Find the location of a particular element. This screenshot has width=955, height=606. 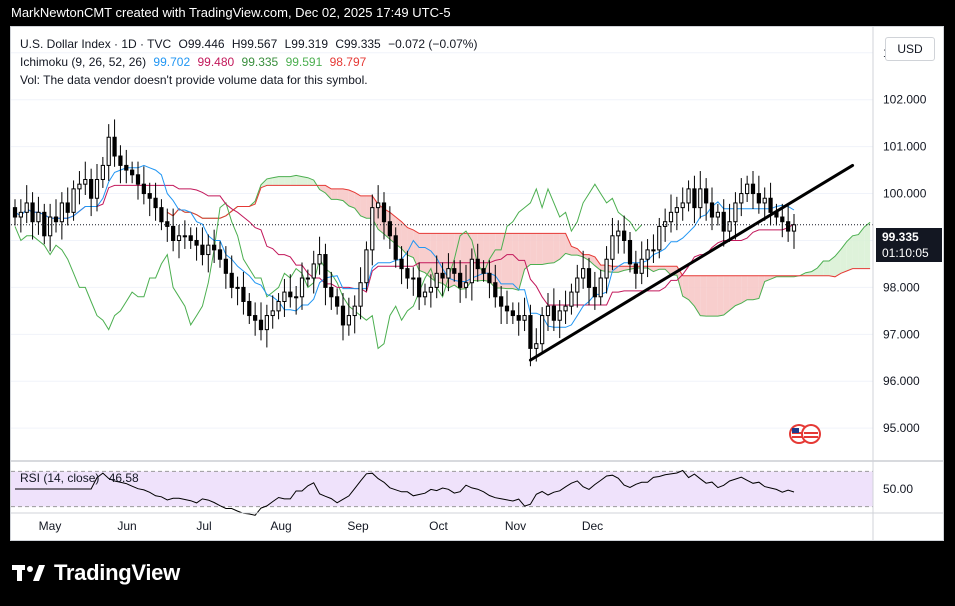

rsi-label: RSI (14, close) is located at coordinates (60, 478).